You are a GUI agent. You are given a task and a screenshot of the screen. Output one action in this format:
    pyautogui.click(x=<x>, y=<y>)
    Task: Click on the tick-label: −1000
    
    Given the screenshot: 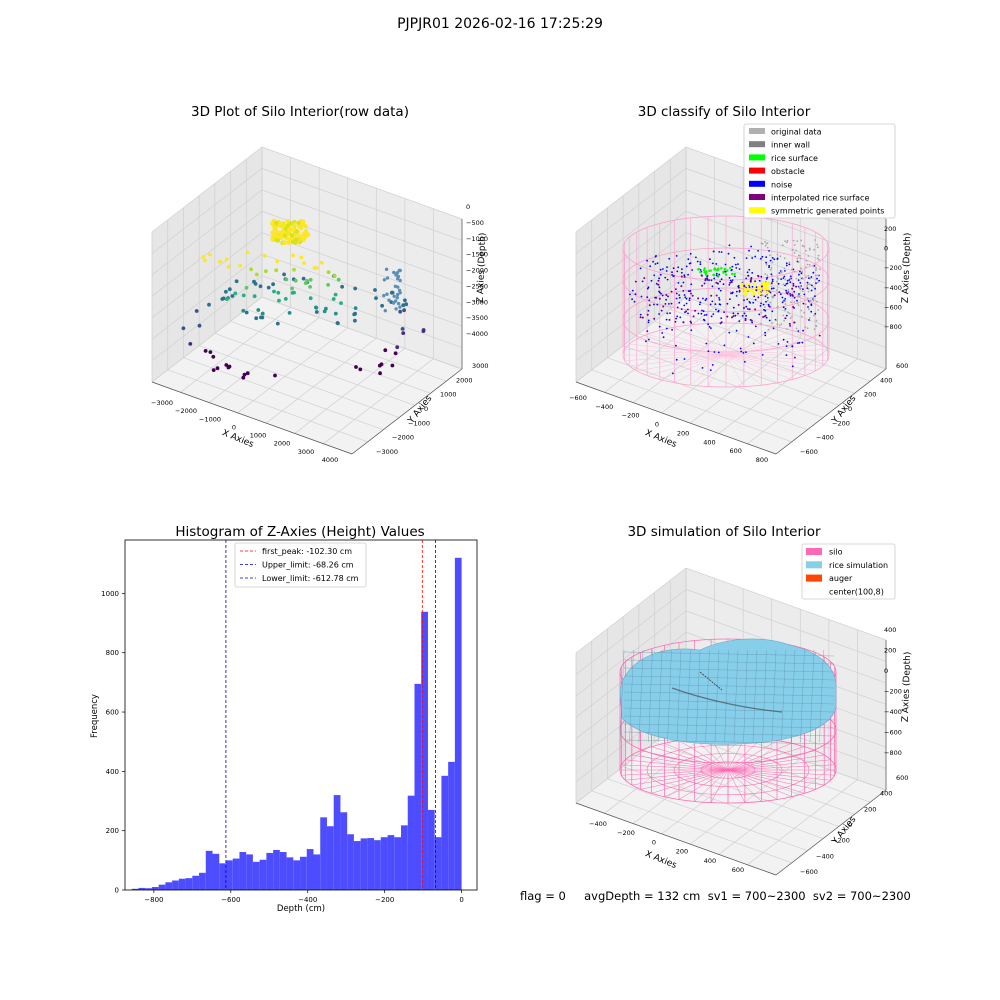 What is the action you would take?
    pyautogui.click(x=477, y=239)
    